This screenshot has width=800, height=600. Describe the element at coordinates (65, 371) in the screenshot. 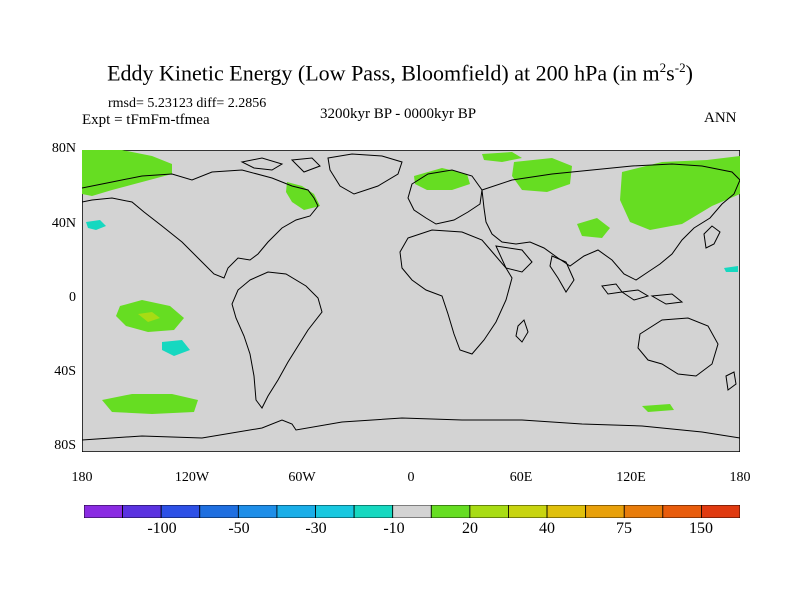

I see `lat-label: 40S` at that location.